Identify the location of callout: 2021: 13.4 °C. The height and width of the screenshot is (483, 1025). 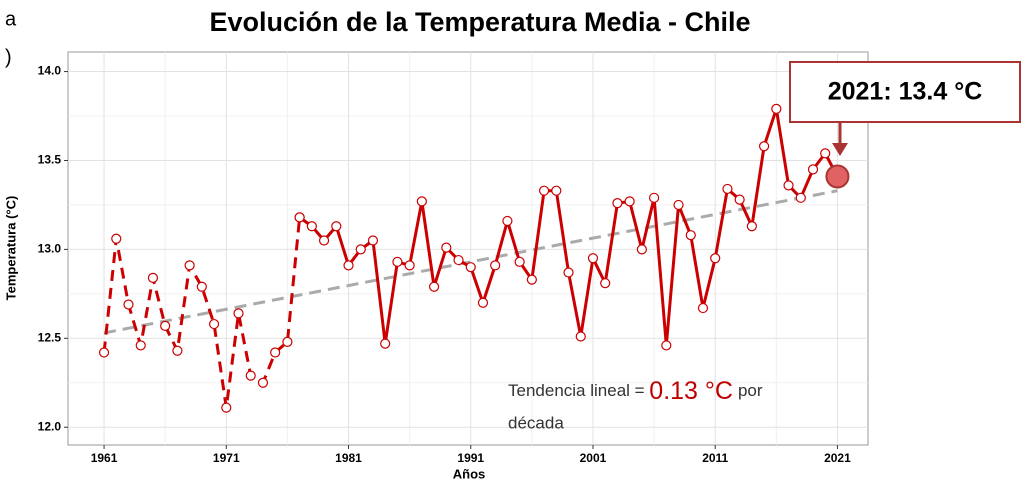
(905, 92).